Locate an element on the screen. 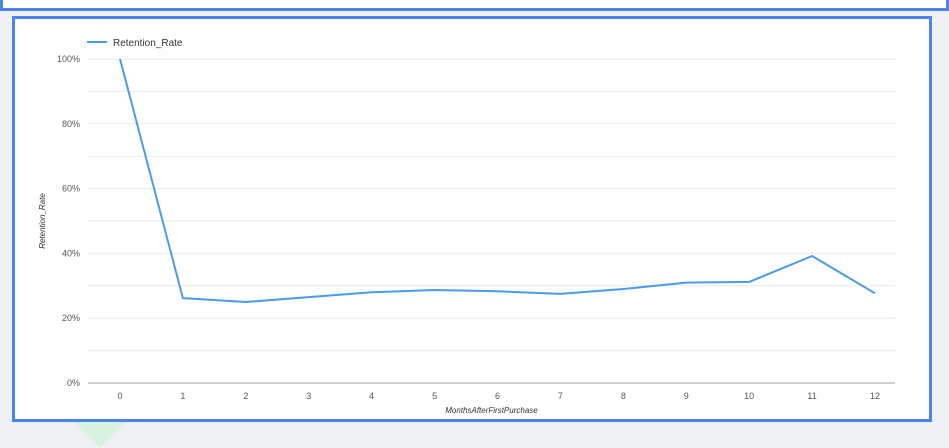 The image size is (949, 448). x-tick-label: 3 is located at coordinates (308, 396).